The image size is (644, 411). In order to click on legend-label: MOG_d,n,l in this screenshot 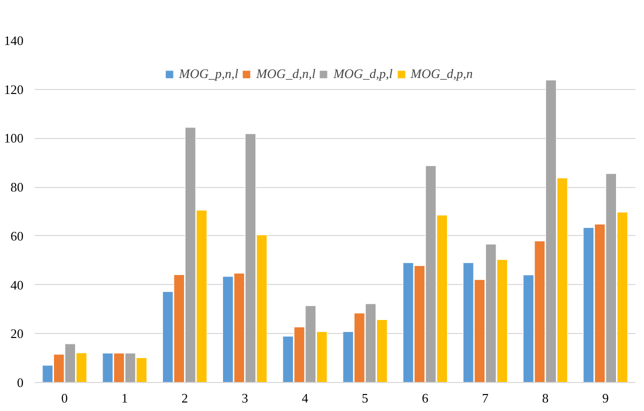, I will do `click(286, 74)`.